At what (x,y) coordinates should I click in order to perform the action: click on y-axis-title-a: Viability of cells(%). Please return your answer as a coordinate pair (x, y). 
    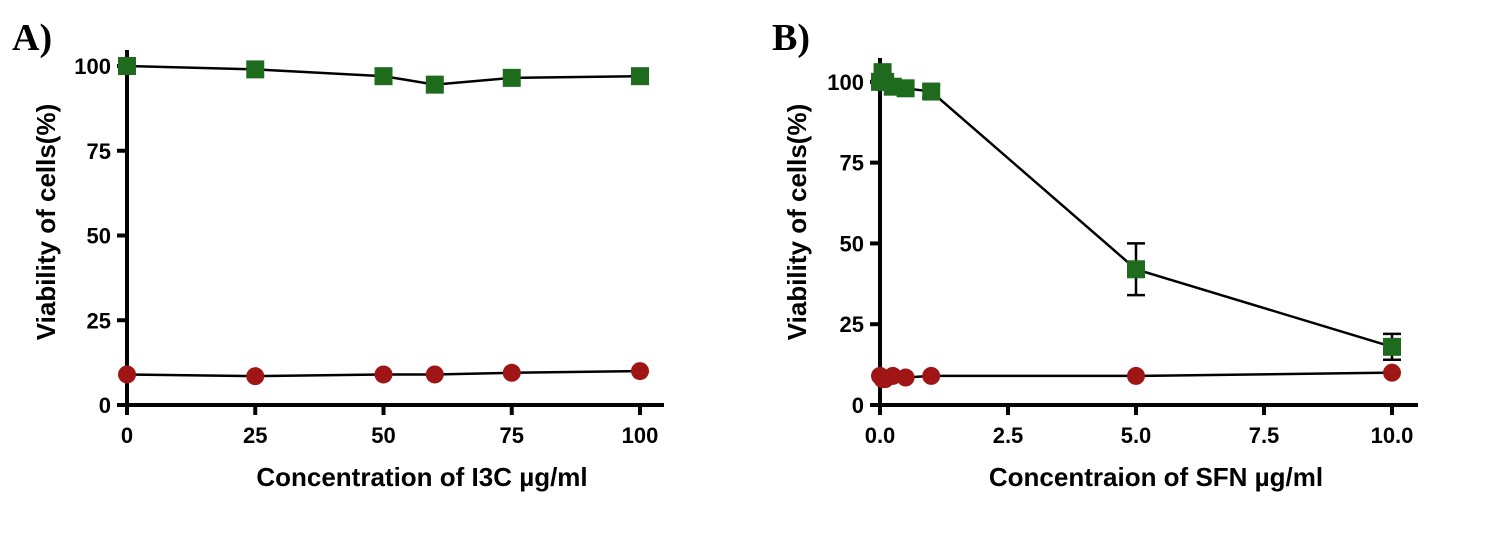
    Looking at the image, I should click on (46, 222).